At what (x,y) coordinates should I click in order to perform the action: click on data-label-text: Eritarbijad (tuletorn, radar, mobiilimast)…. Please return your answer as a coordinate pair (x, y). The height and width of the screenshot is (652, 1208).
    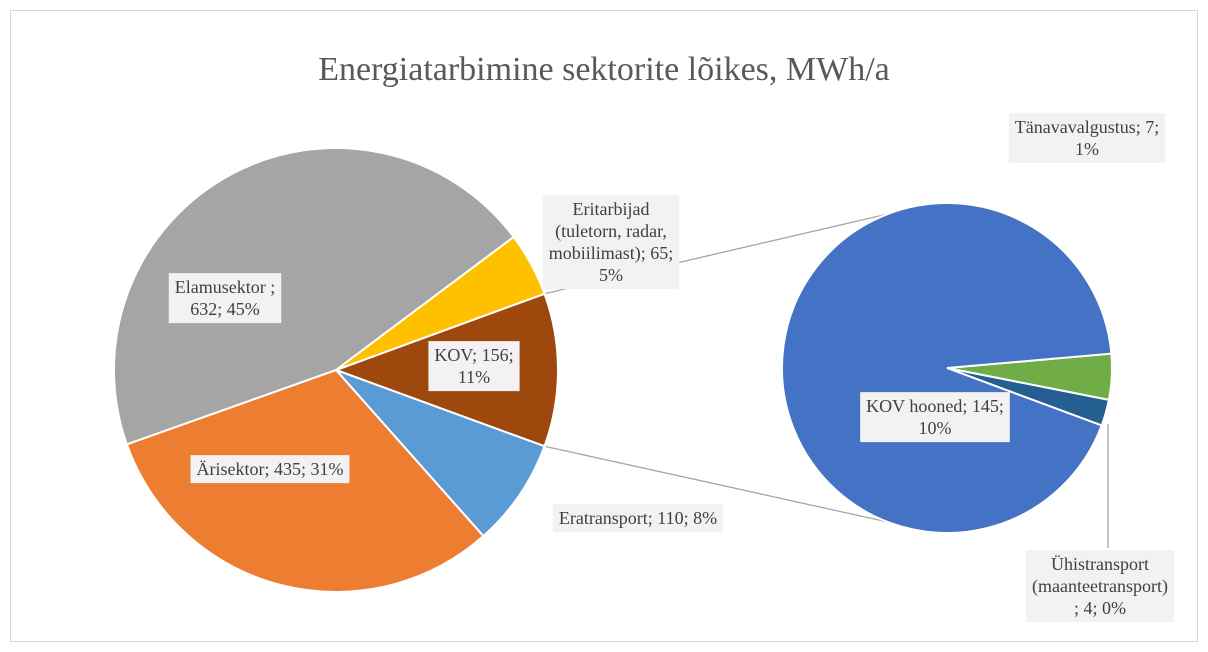
    Looking at the image, I should click on (611, 242).